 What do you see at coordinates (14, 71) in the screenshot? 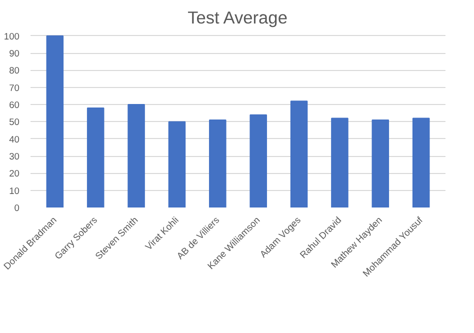
I see `y-tick-label: 80` at bounding box center [14, 71].